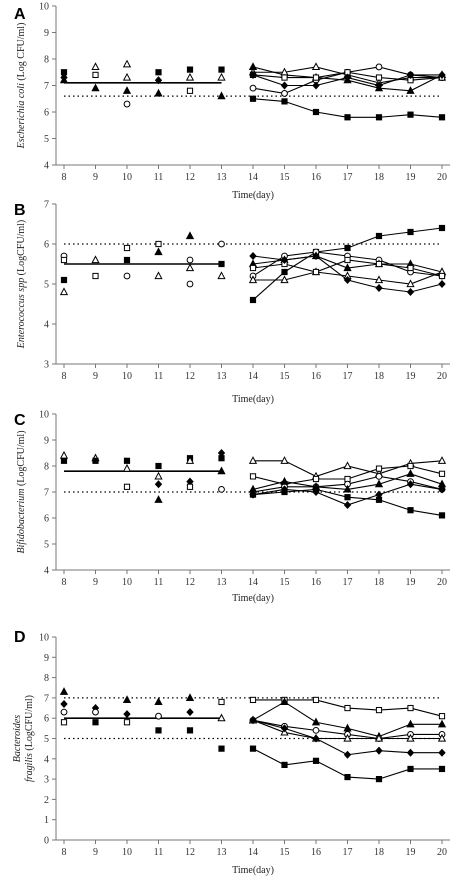 Image resolution: width=467 pixels, height=882 pixels. Describe the element at coordinates (46, 467) in the screenshot. I see `y-tick-label: 8` at that location.